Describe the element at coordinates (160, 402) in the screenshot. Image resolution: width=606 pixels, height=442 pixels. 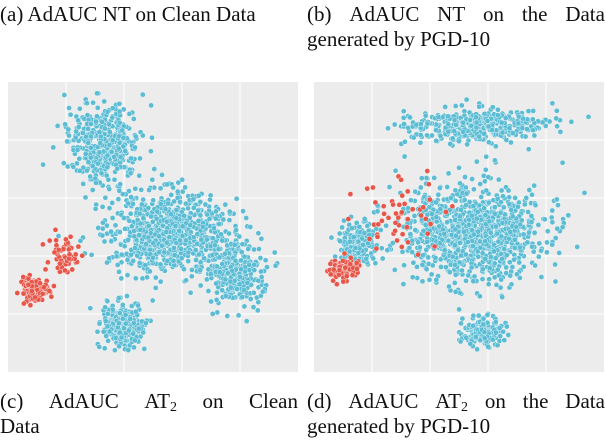
I see `caption-c-at: AT2` at that location.